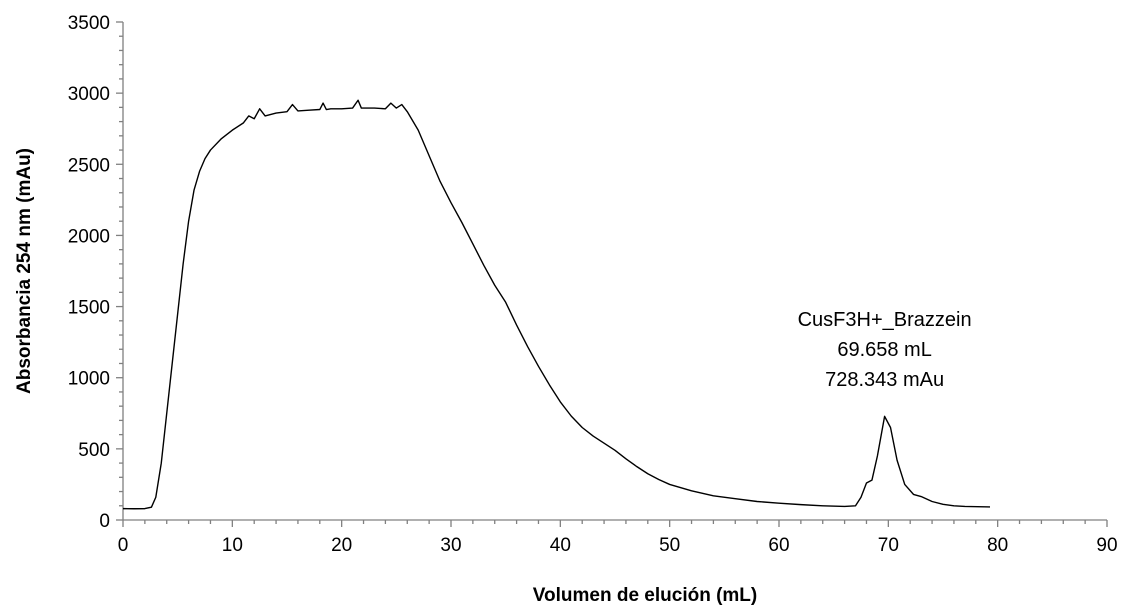 This screenshot has width=1125, height=609. What do you see at coordinates (232, 545) in the screenshot?
I see `x-tick-label: 10` at bounding box center [232, 545].